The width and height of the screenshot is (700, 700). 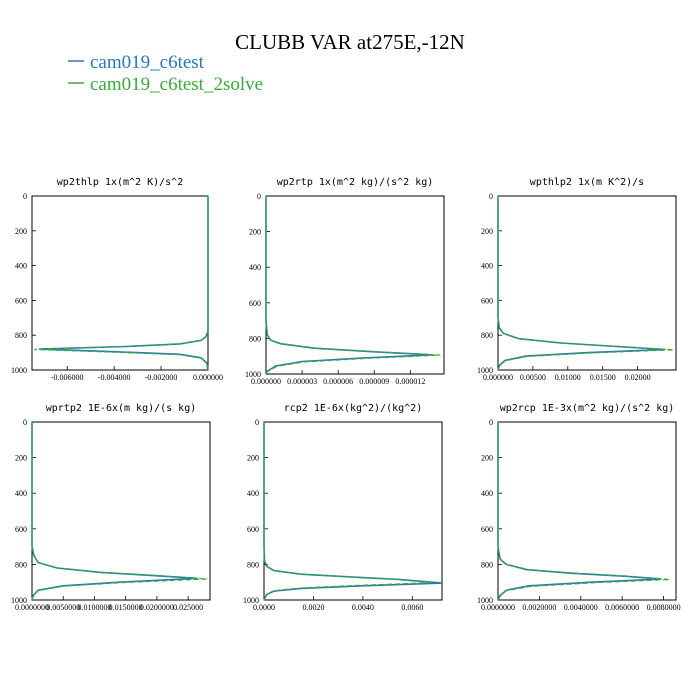 I want to click on plot-frame, so click(x=355, y=285).